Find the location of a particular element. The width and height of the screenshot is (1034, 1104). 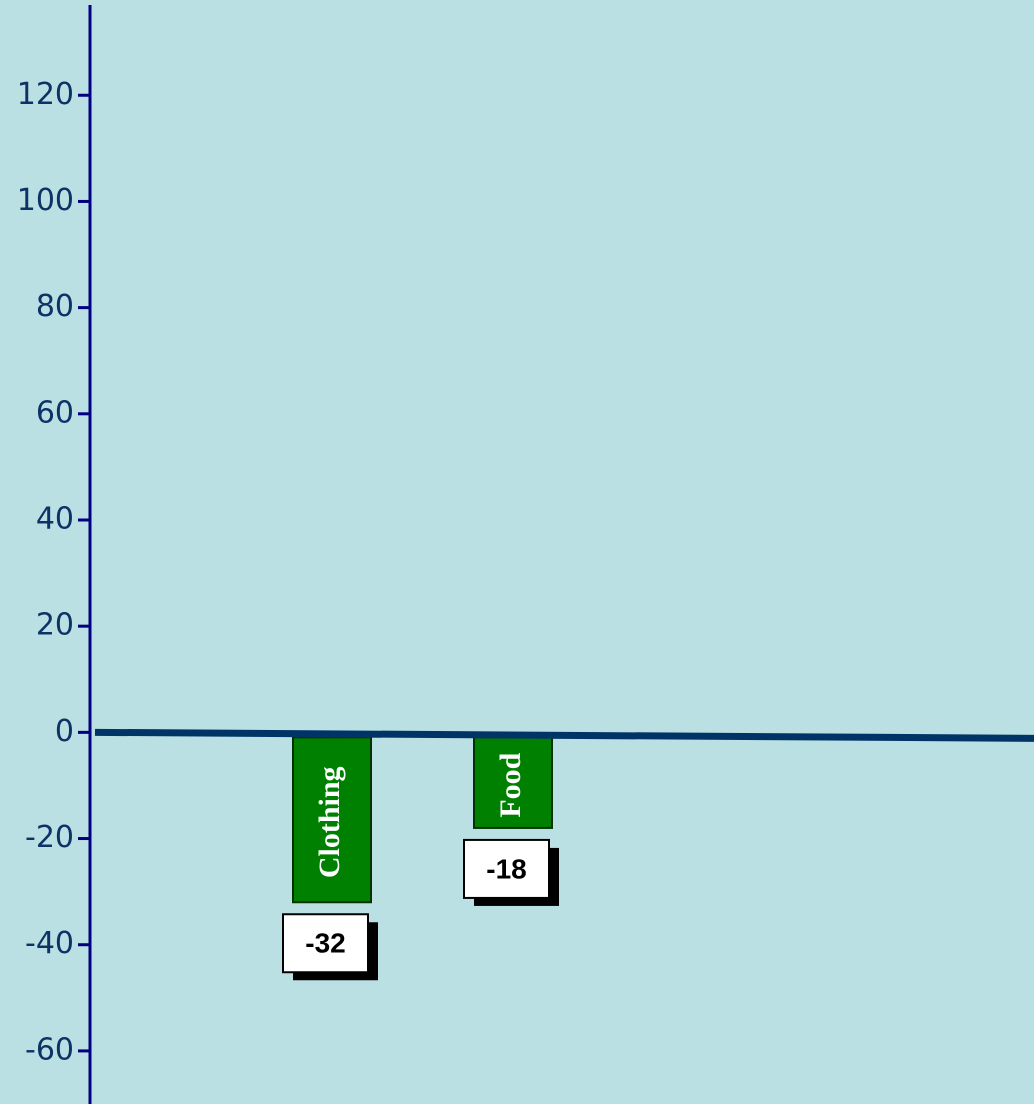

value-label: -18 is located at coordinates (506, 868).